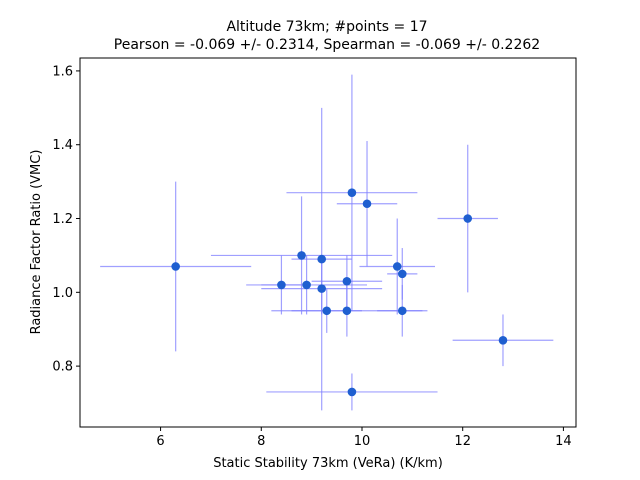 The height and width of the screenshot is (480, 640). Describe the element at coordinates (328, 463) in the screenshot. I see `x-axis-label: Static Stability 73km (VeRa) (K/km)` at that location.